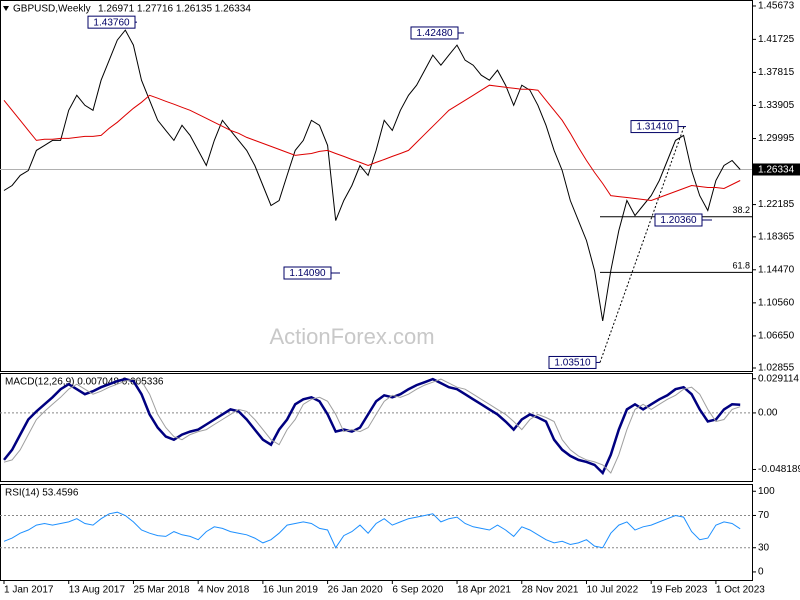 The image size is (800, 600). Describe the element at coordinates (97, 590) in the screenshot. I see `x-tick-label: 13 Aug 2017` at that location.